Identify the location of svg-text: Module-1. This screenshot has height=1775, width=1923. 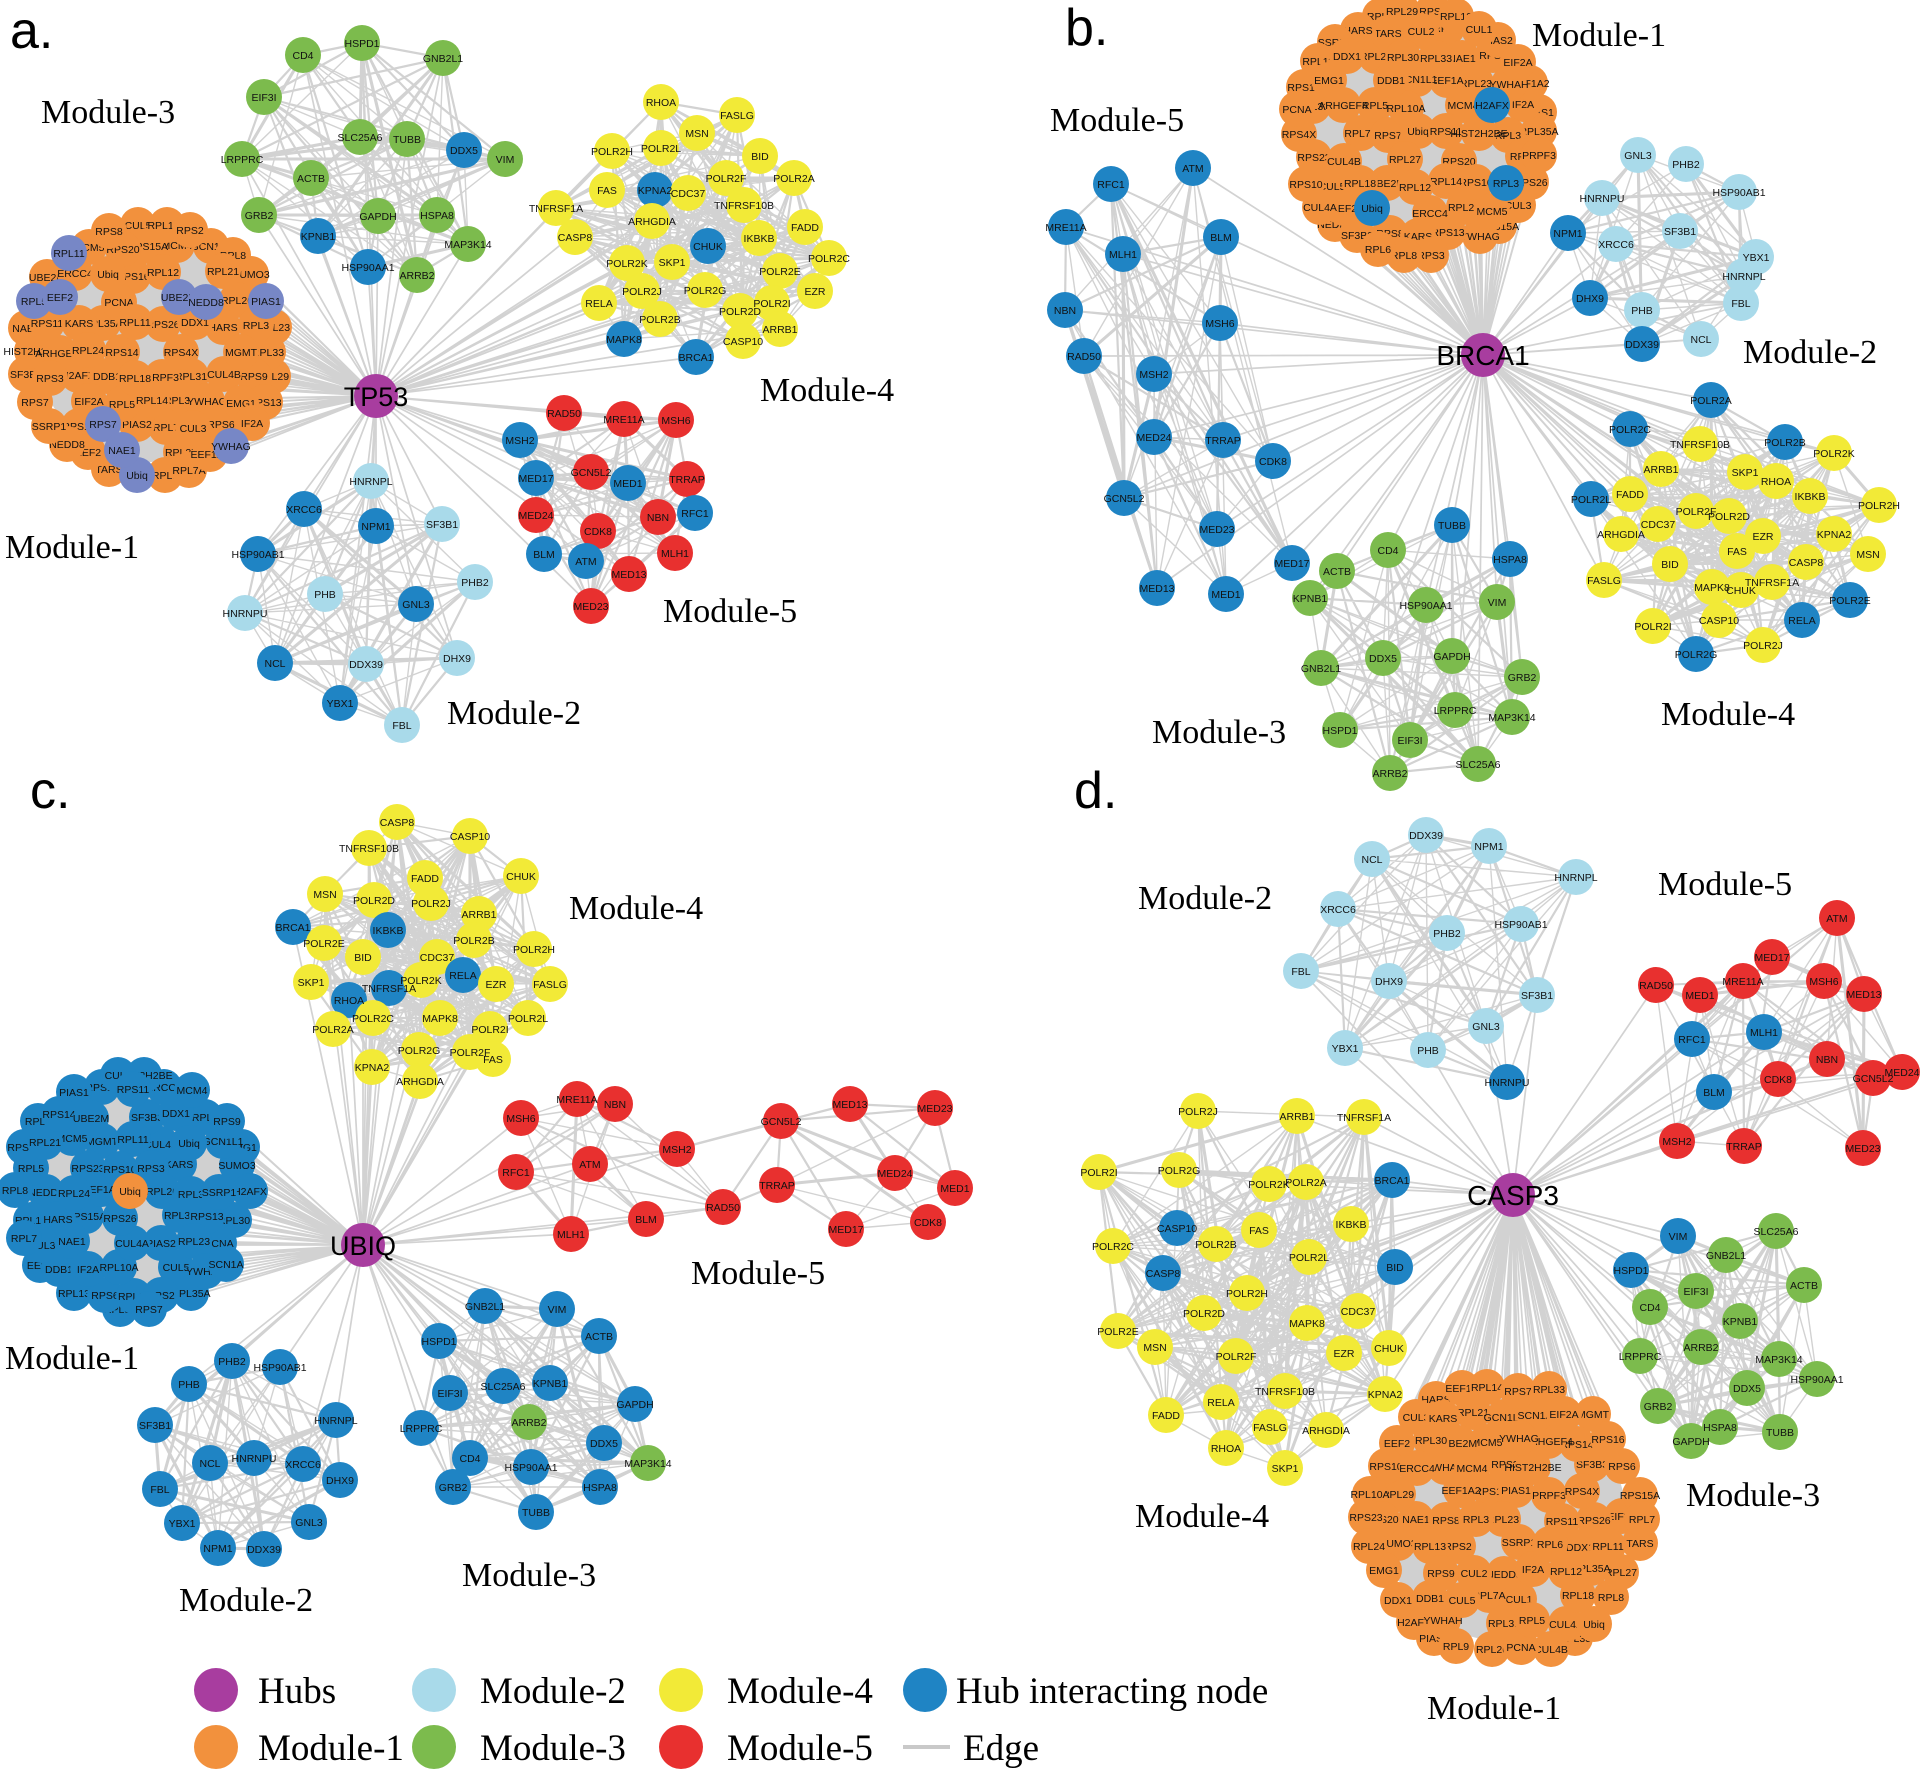
(1494, 1708).